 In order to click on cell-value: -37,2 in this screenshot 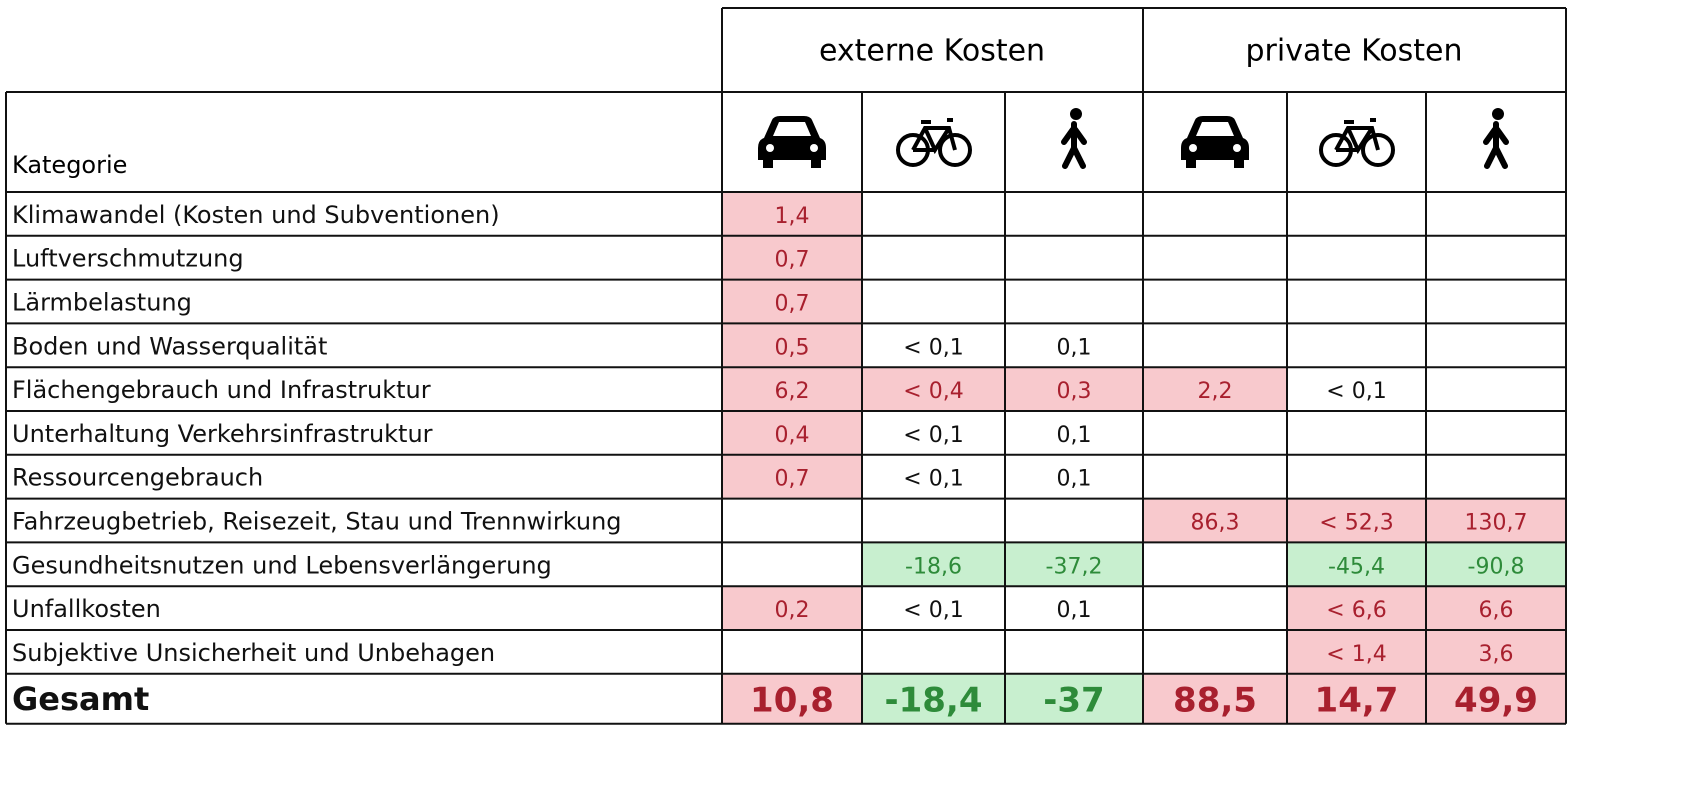, I will do `click(1074, 566)`.